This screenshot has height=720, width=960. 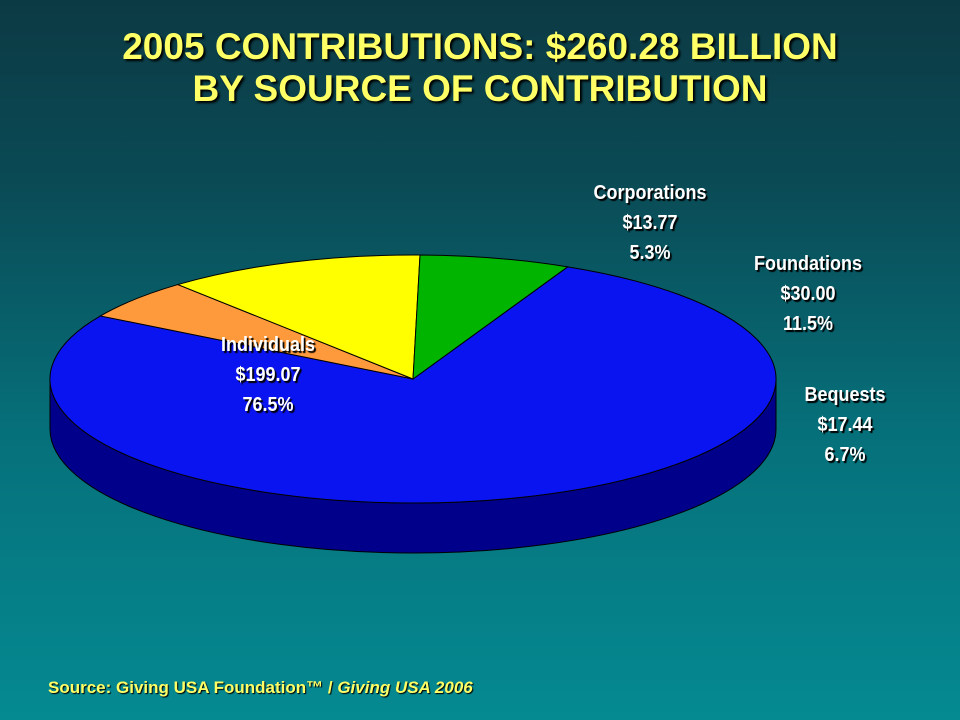 I want to click on pie-slice-bequests, so click(x=490, y=317).